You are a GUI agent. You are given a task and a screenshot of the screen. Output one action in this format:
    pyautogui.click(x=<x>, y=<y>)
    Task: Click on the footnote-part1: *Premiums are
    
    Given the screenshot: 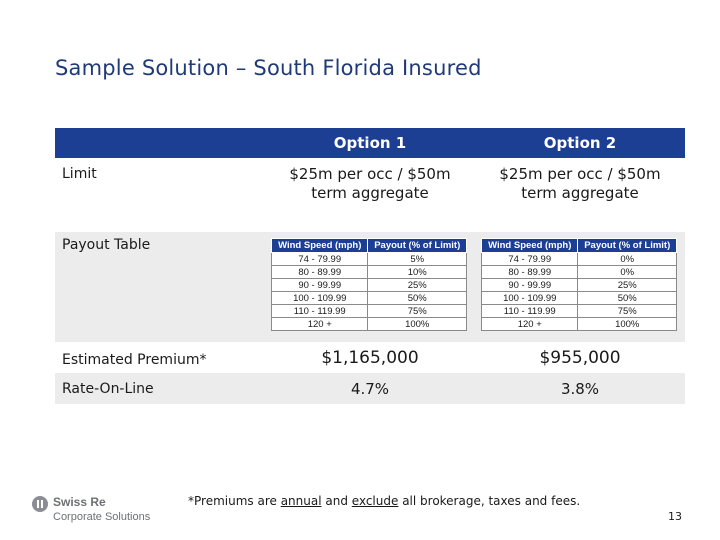 What is the action you would take?
    pyautogui.click(x=234, y=501)
    